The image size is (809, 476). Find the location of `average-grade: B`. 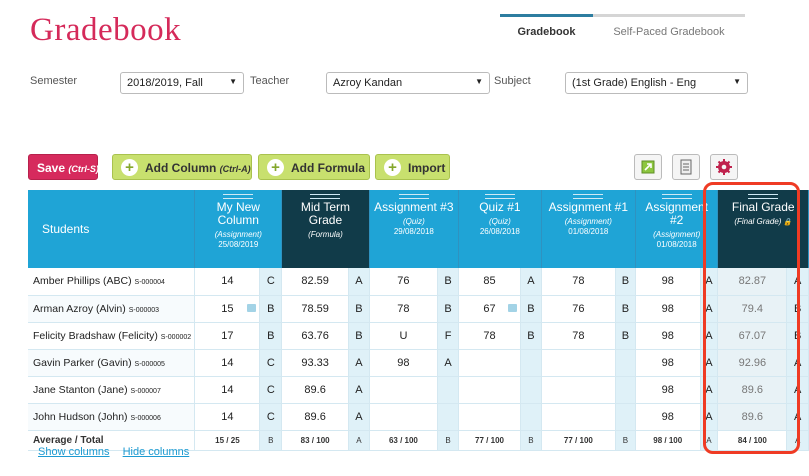

average-grade: B is located at coordinates (448, 440).